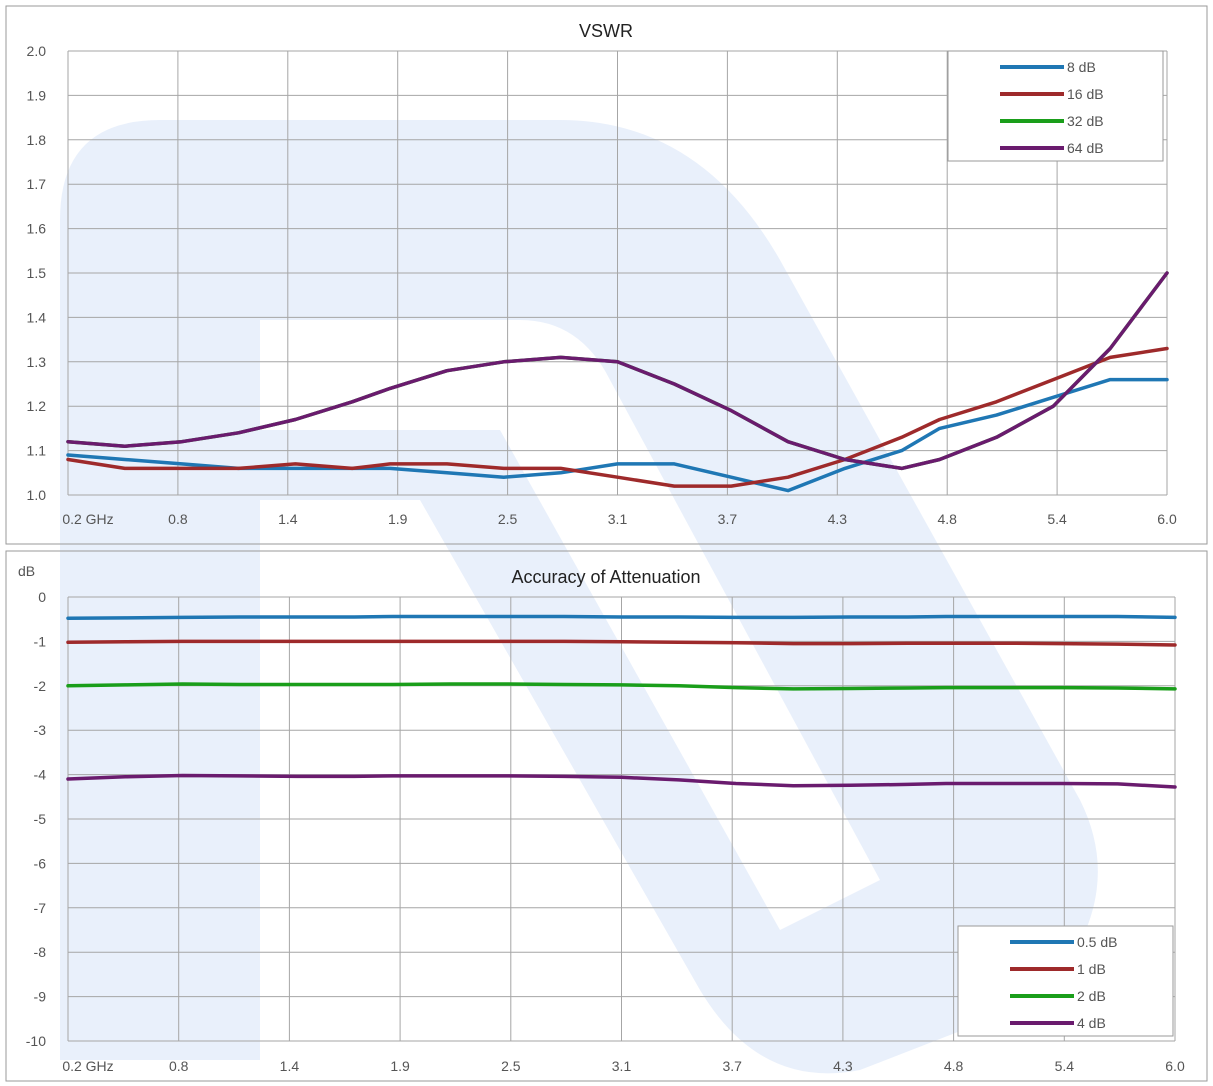 This screenshot has width=1213, height=1086. What do you see at coordinates (40, 730) in the screenshot?
I see `y-tick-label: -3` at bounding box center [40, 730].